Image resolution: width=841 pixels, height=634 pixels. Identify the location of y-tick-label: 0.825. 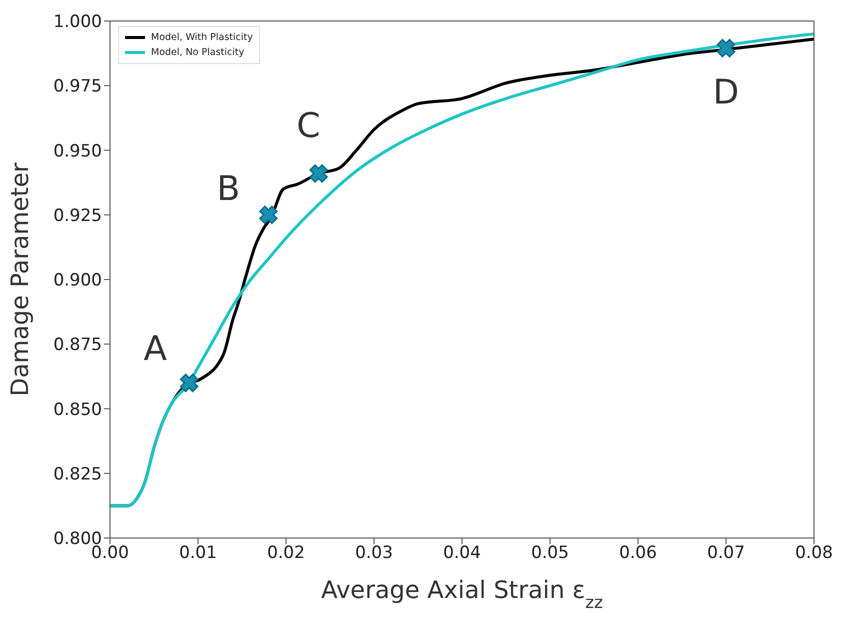
(77, 474).